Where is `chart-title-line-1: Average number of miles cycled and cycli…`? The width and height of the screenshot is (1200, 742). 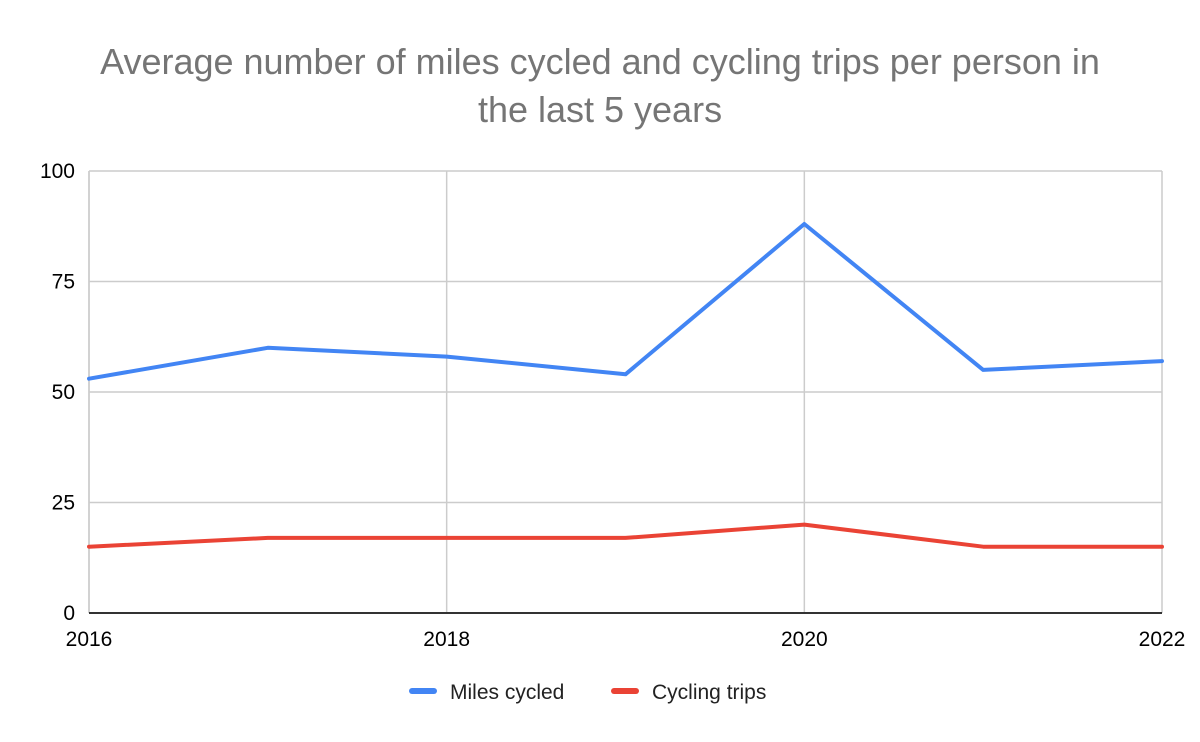
chart-title-line-1: Average number of miles cycled and cycli… is located at coordinates (600, 61).